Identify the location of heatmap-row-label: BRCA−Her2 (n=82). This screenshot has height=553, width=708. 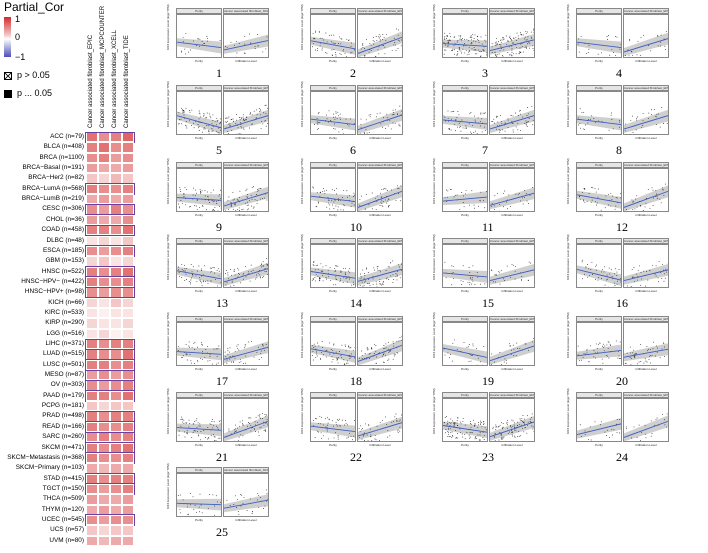
(56, 178).